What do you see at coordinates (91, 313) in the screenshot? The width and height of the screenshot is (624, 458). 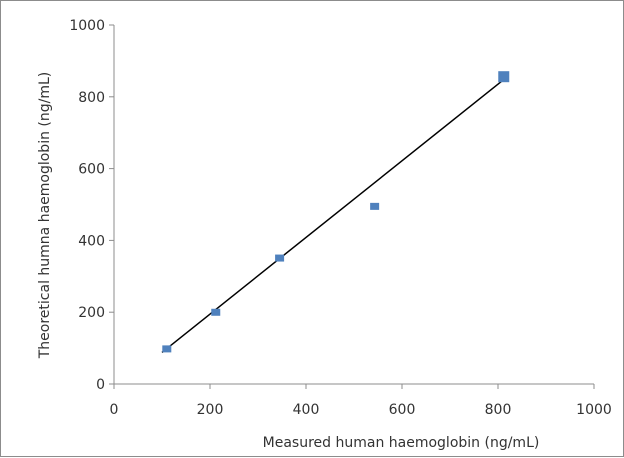 I see `y-tick-label: 200` at bounding box center [91, 313].